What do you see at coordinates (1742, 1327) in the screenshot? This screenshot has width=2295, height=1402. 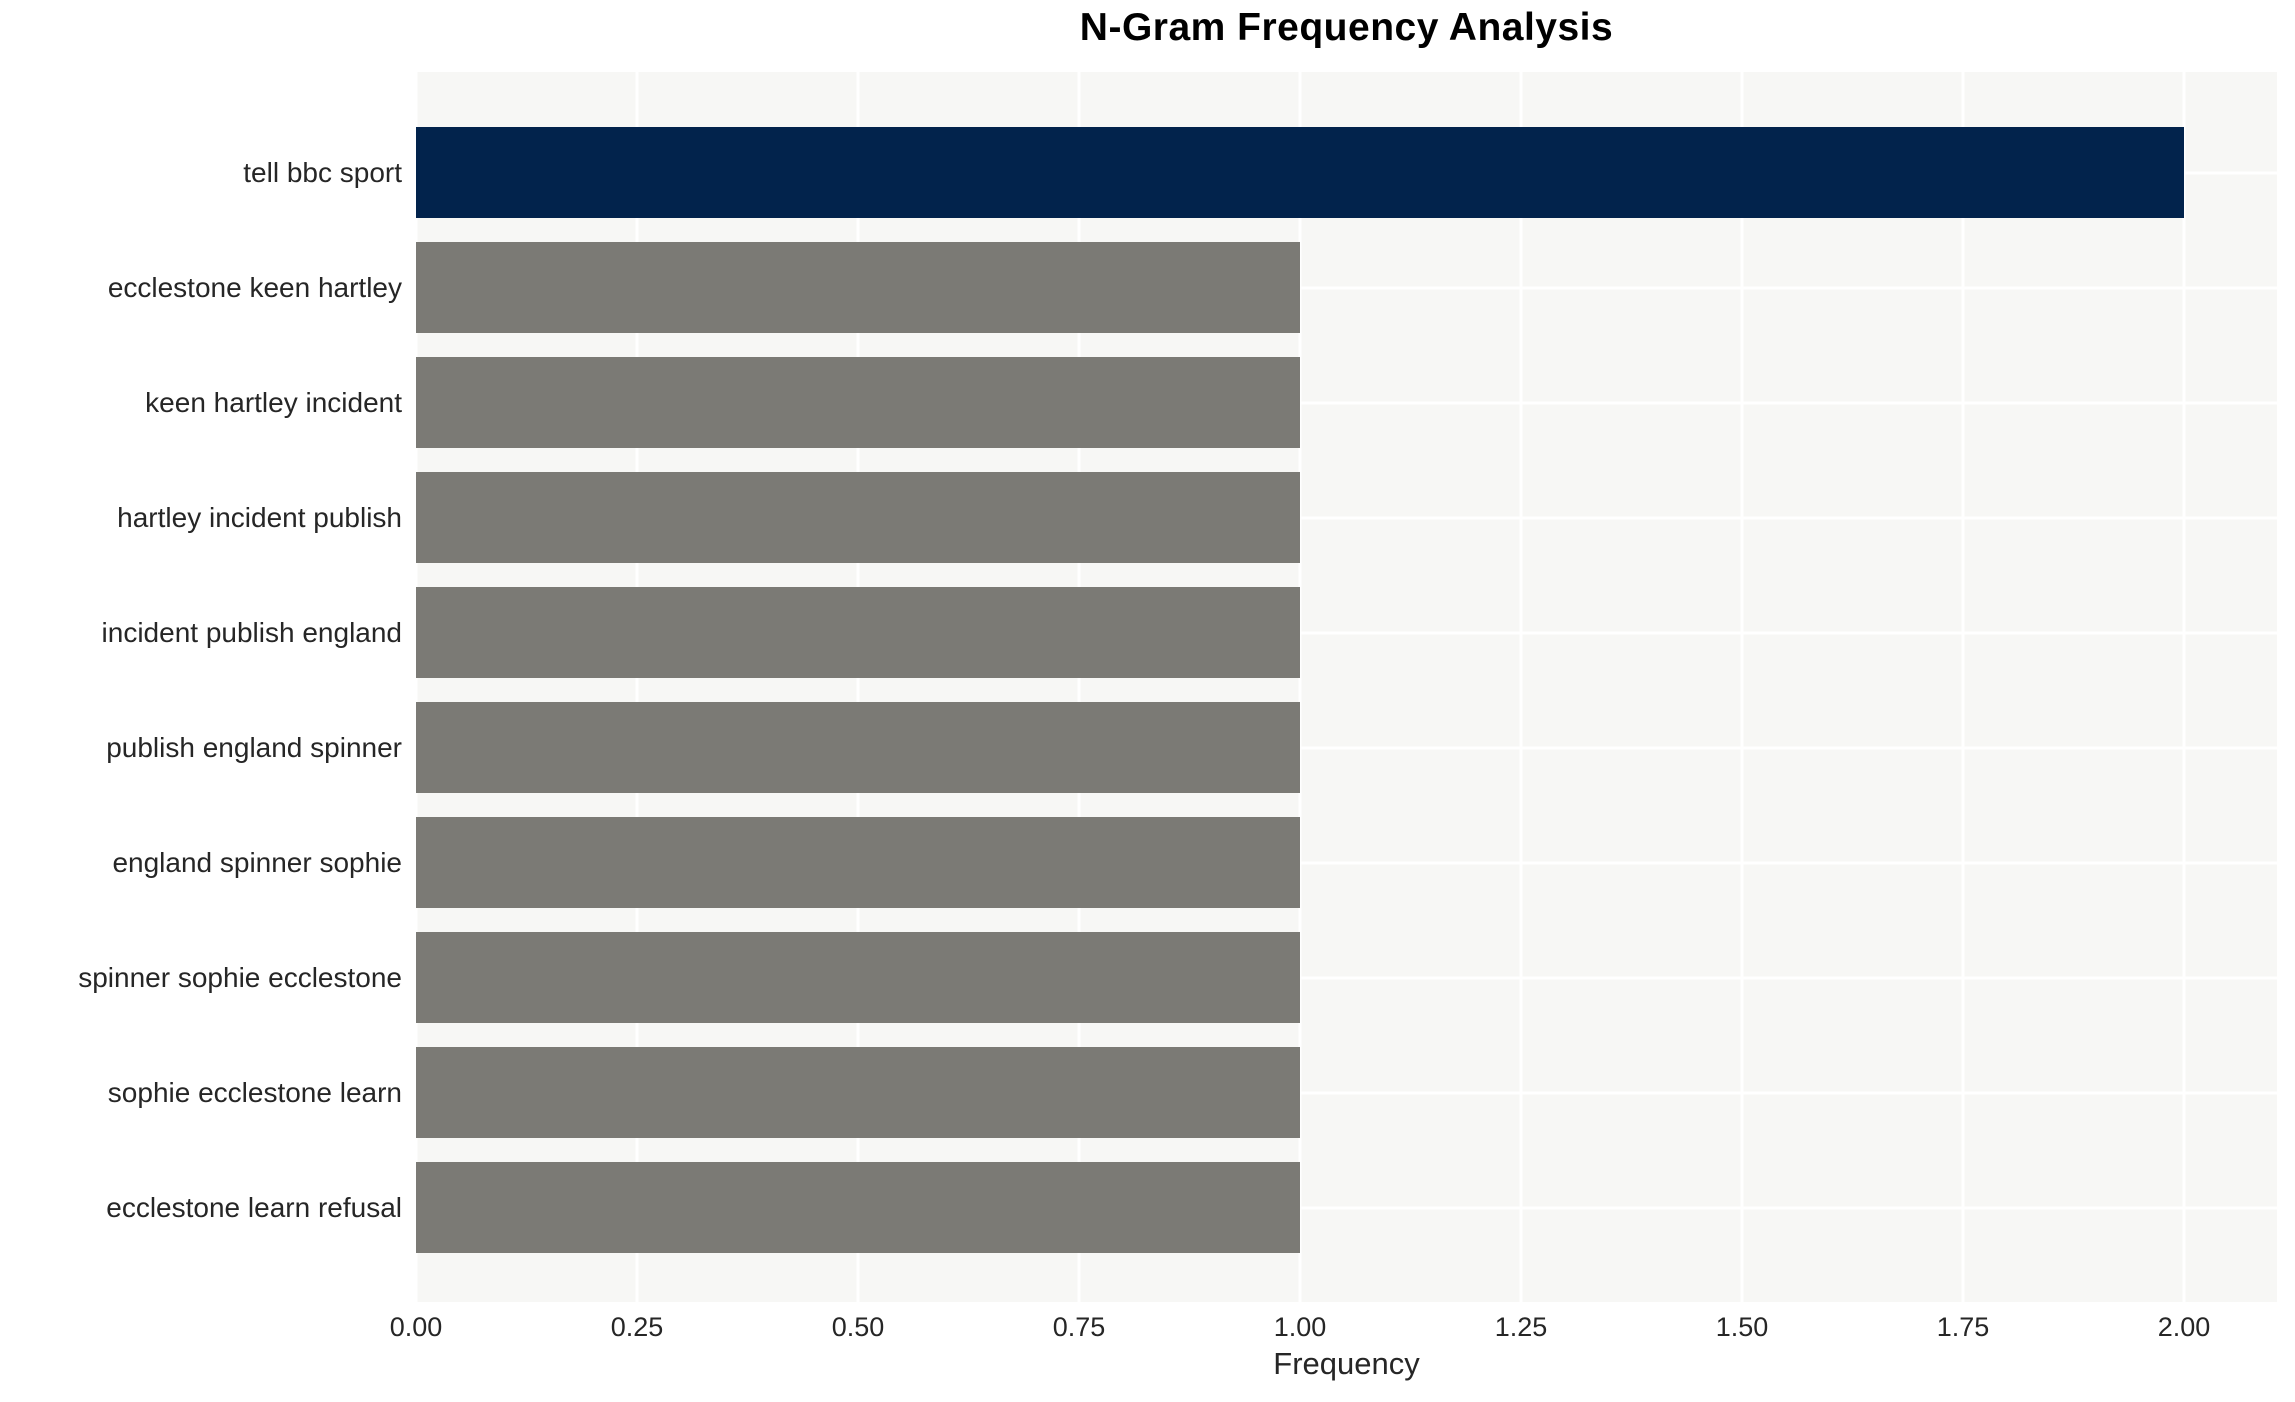 I see `x-tick-label: 1.50` at bounding box center [1742, 1327].